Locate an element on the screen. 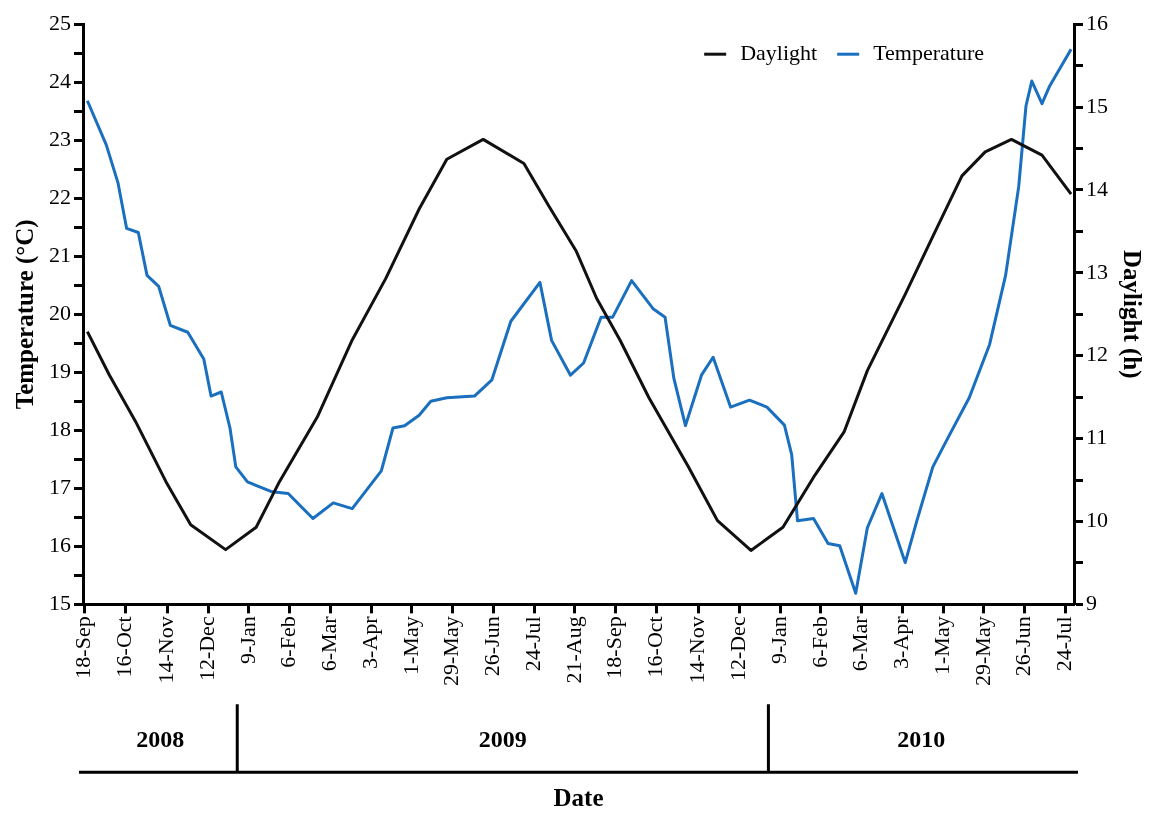 This screenshot has width=1163, height=823. text: 2010 is located at coordinates (921, 738).